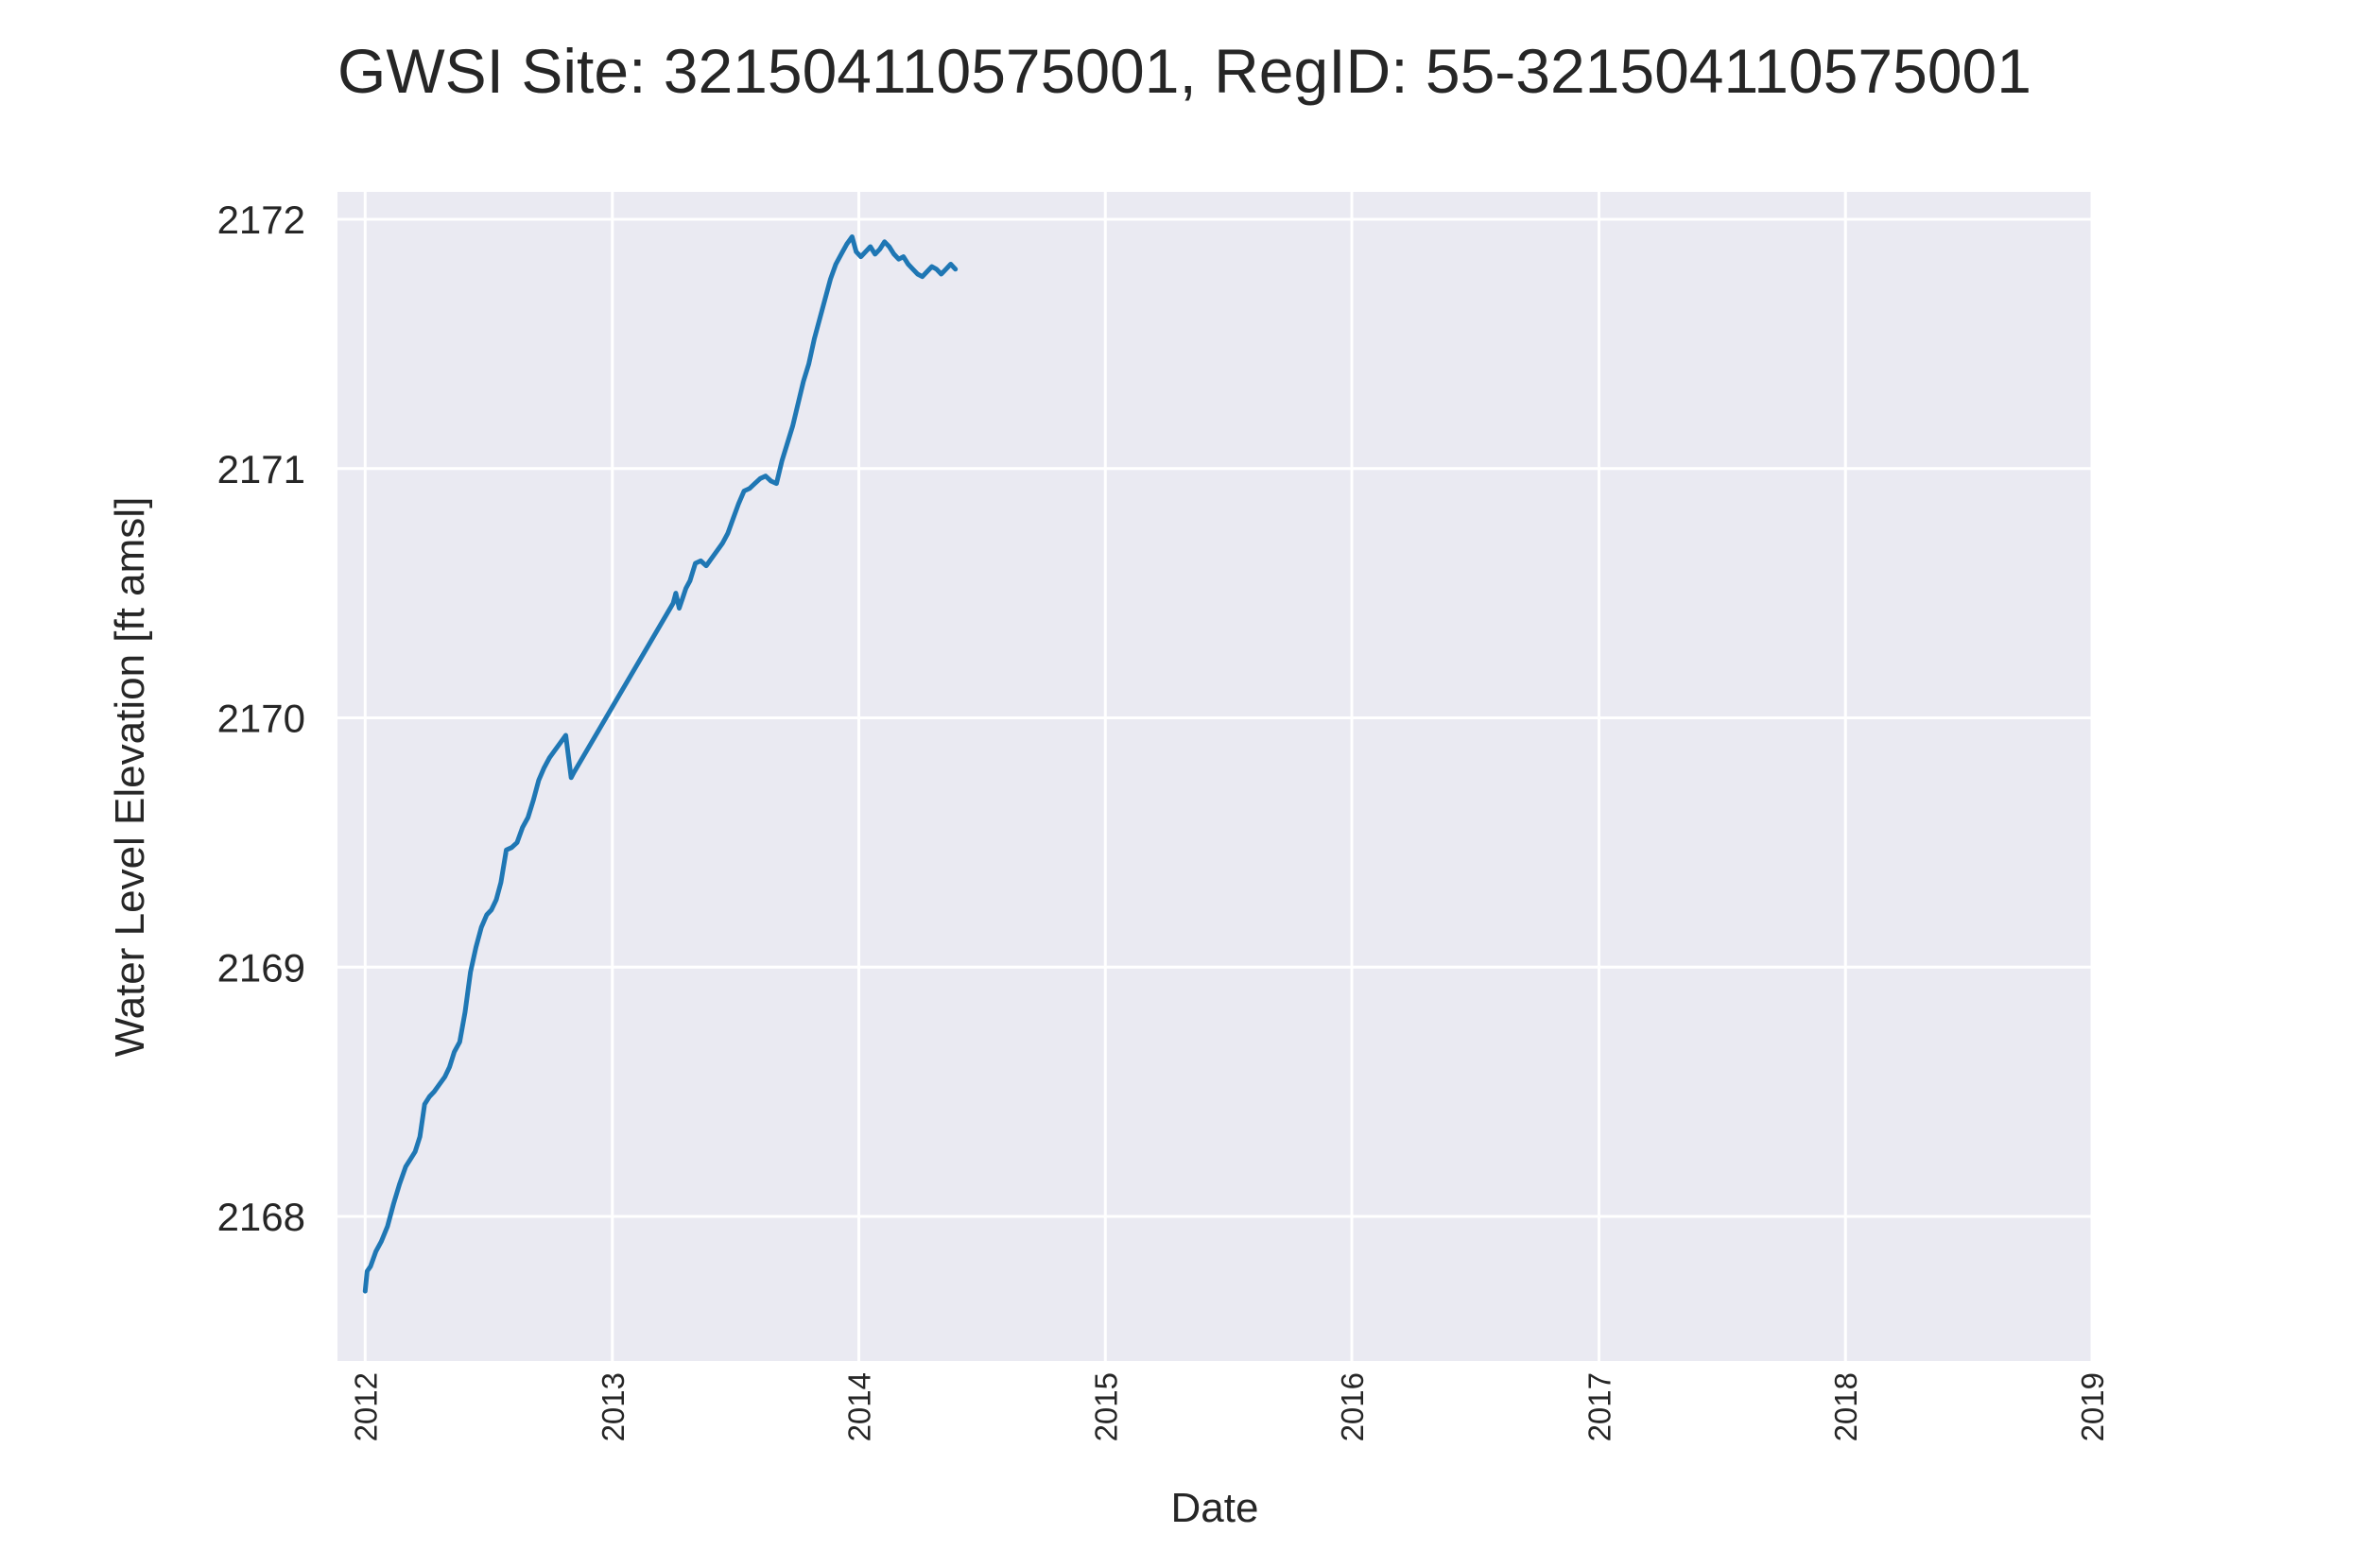 Image resolution: width=2368 pixels, height=1568 pixels. What do you see at coordinates (1353, 1406) in the screenshot?
I see `x-tick-label: 2016` at bounding box center [1353, 1406].